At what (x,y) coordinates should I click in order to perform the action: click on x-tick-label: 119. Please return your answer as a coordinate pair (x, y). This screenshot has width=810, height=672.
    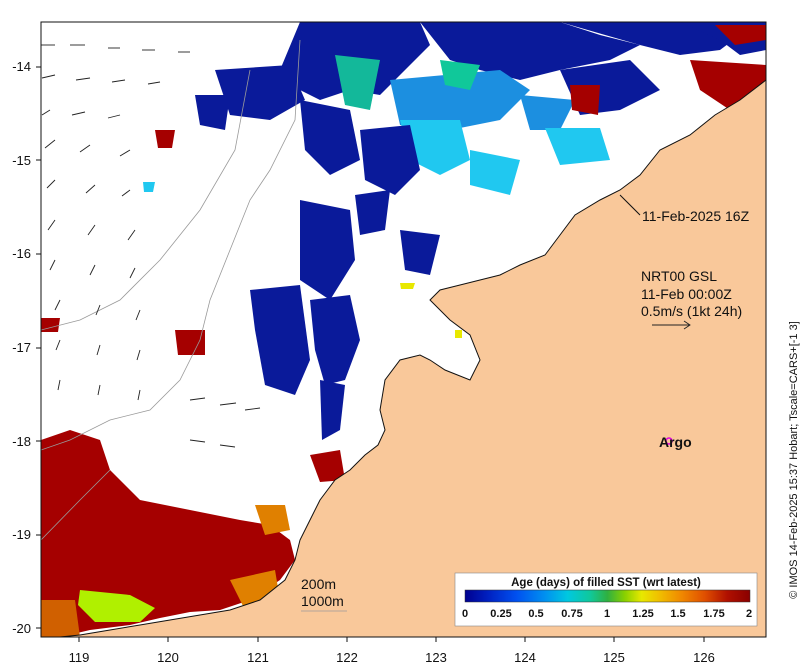
    Looking at the image, I should click on (79, 657).